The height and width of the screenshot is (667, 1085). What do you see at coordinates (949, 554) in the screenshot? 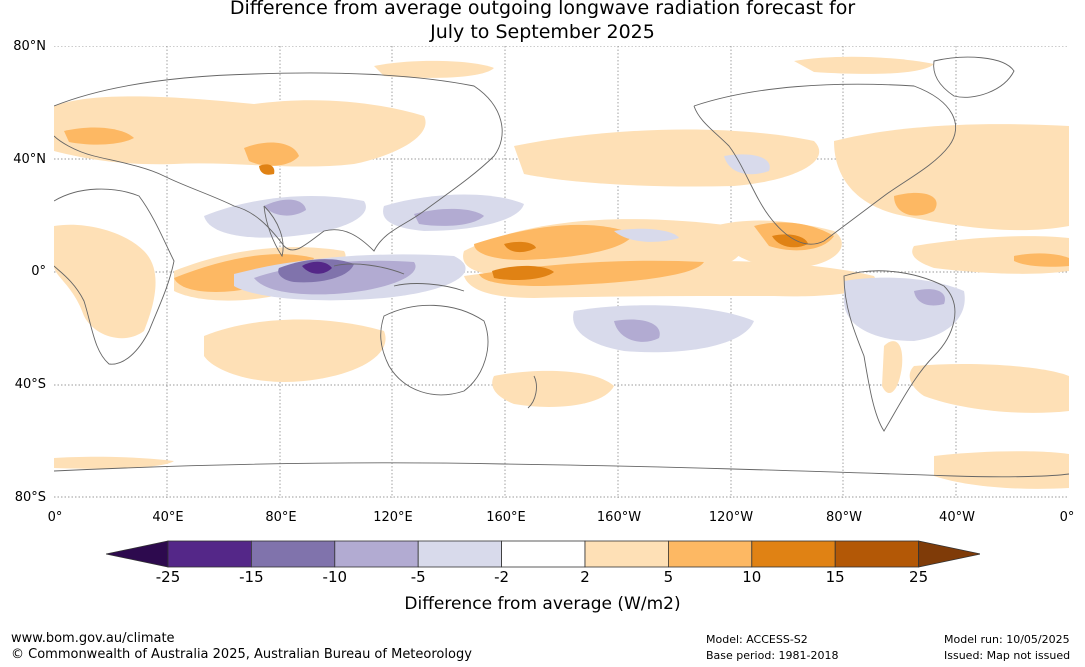
I see `colorbar-extend-high` at bounding box center [949, 554].